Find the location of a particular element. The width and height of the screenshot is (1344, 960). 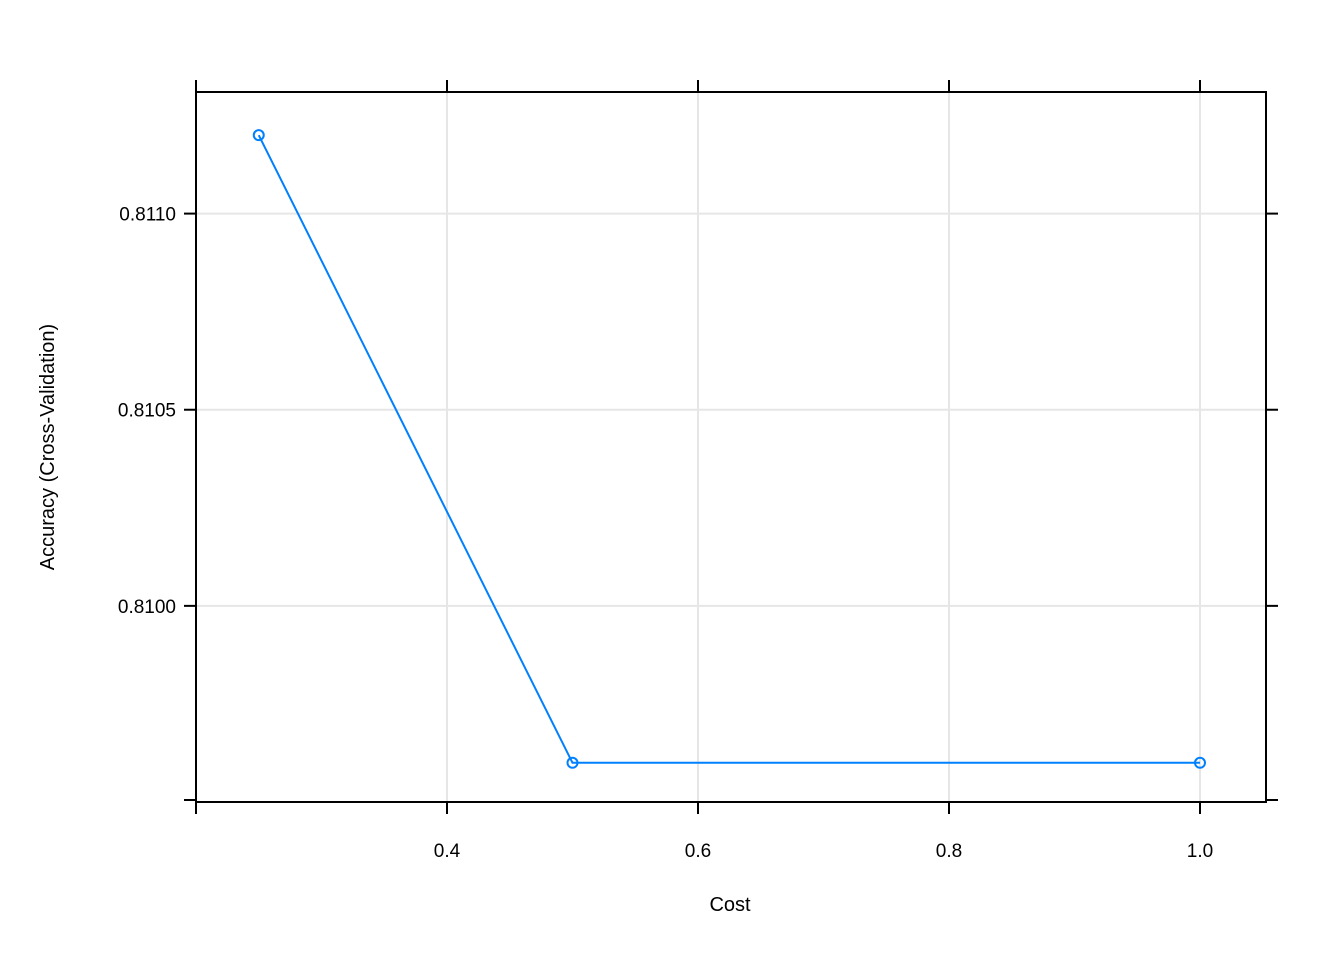

x-tick-label: 0.6 is located at coordinates (698, 851).